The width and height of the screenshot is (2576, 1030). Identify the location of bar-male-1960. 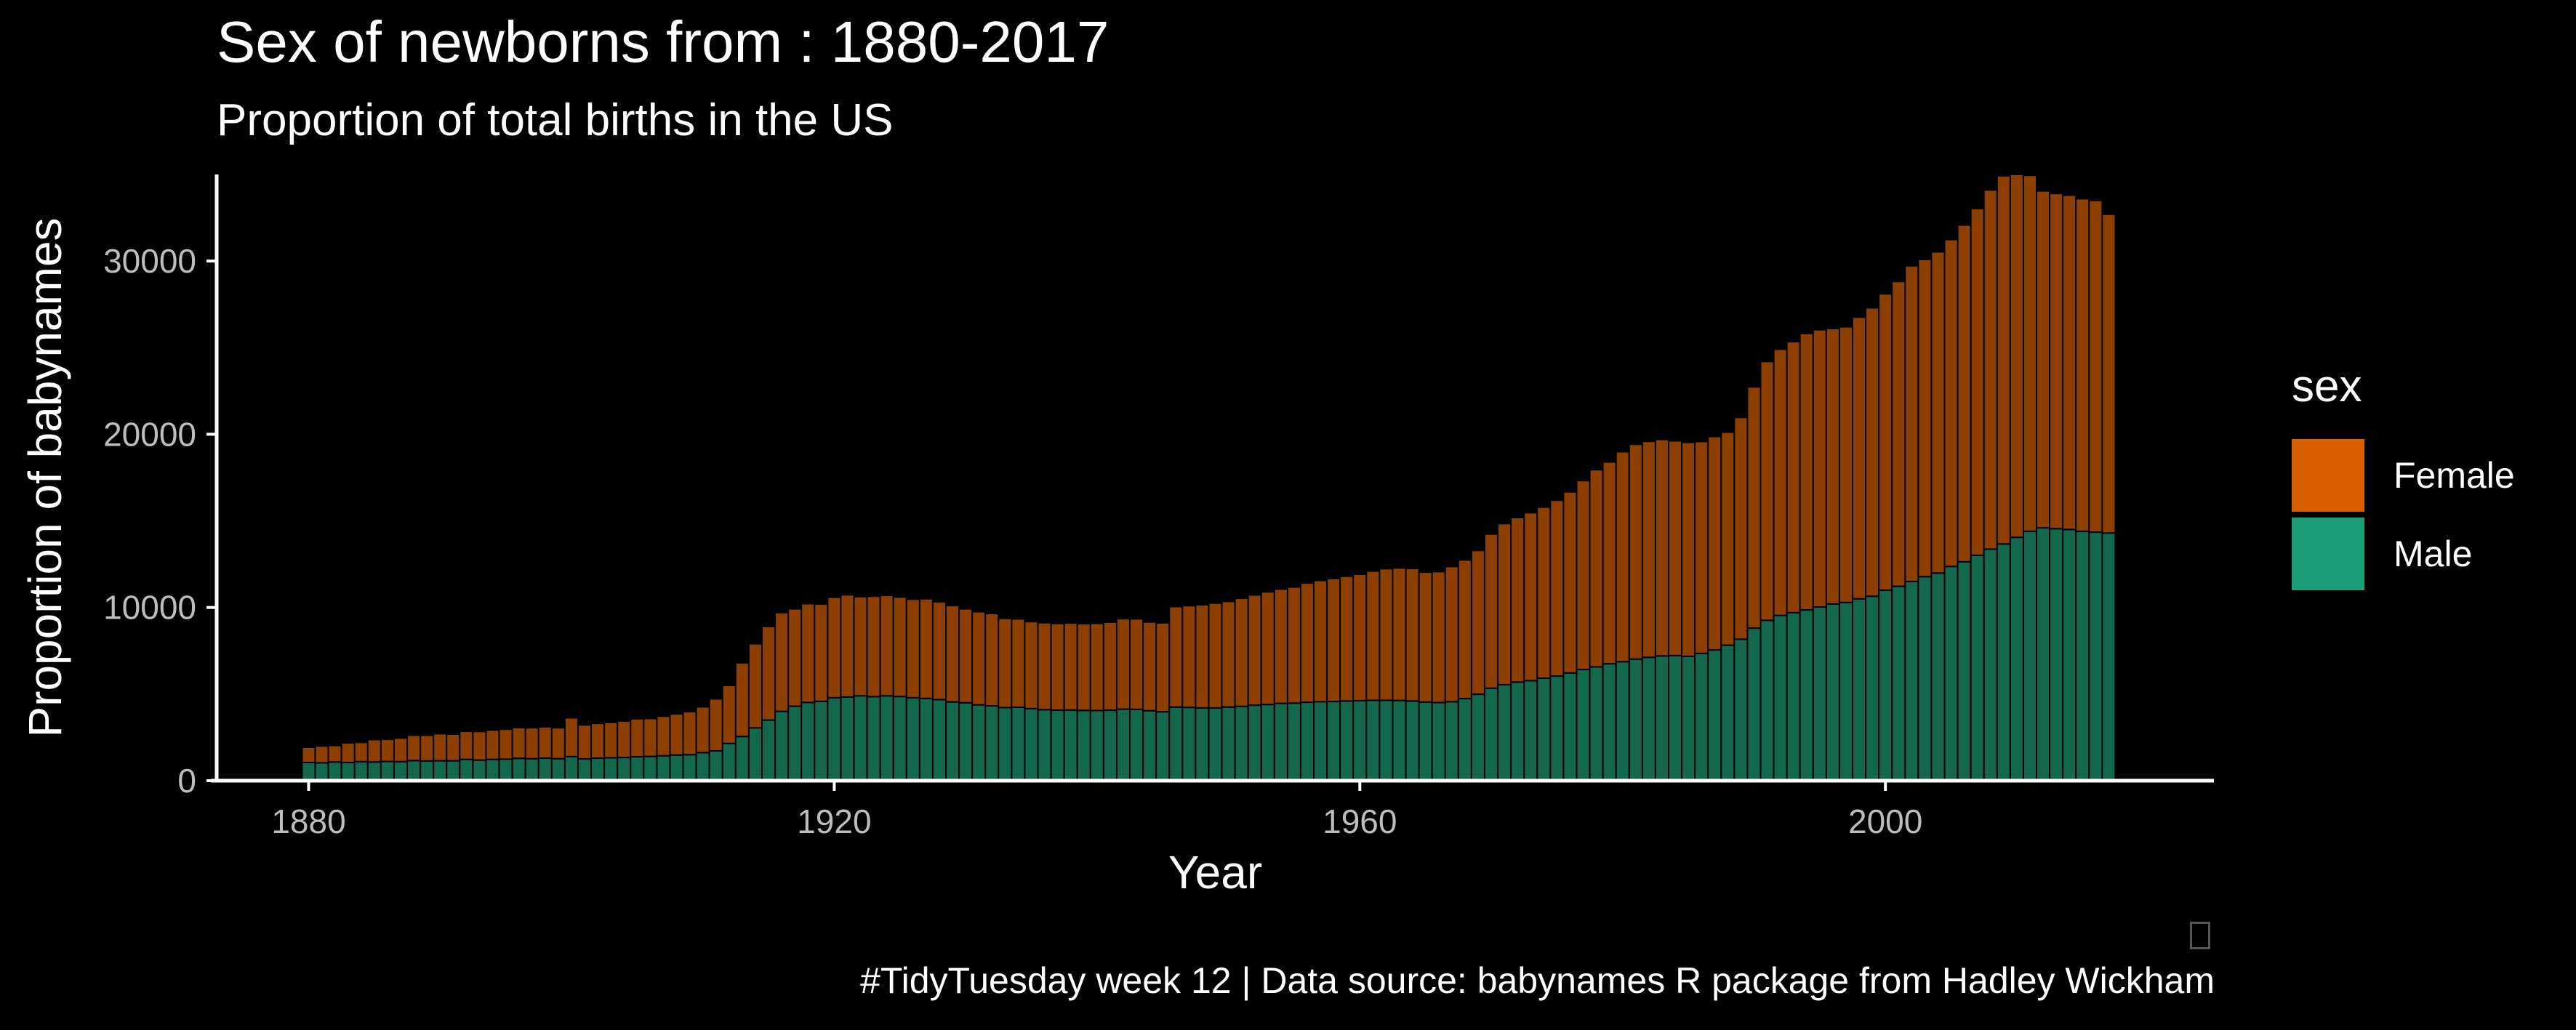
(1360, 740).